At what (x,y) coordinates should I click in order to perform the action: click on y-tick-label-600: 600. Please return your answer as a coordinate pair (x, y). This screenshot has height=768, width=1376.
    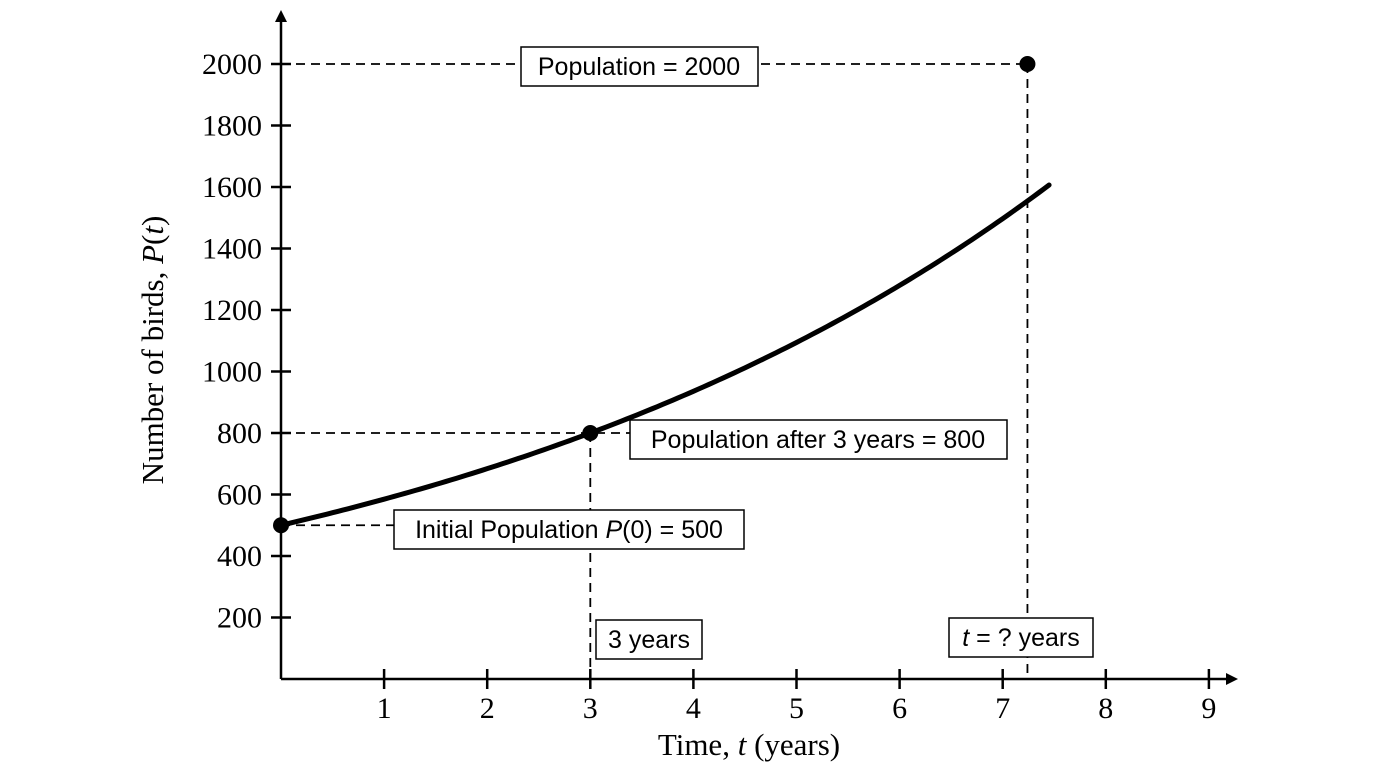
    Looking at the image, I should click on (239, 495).